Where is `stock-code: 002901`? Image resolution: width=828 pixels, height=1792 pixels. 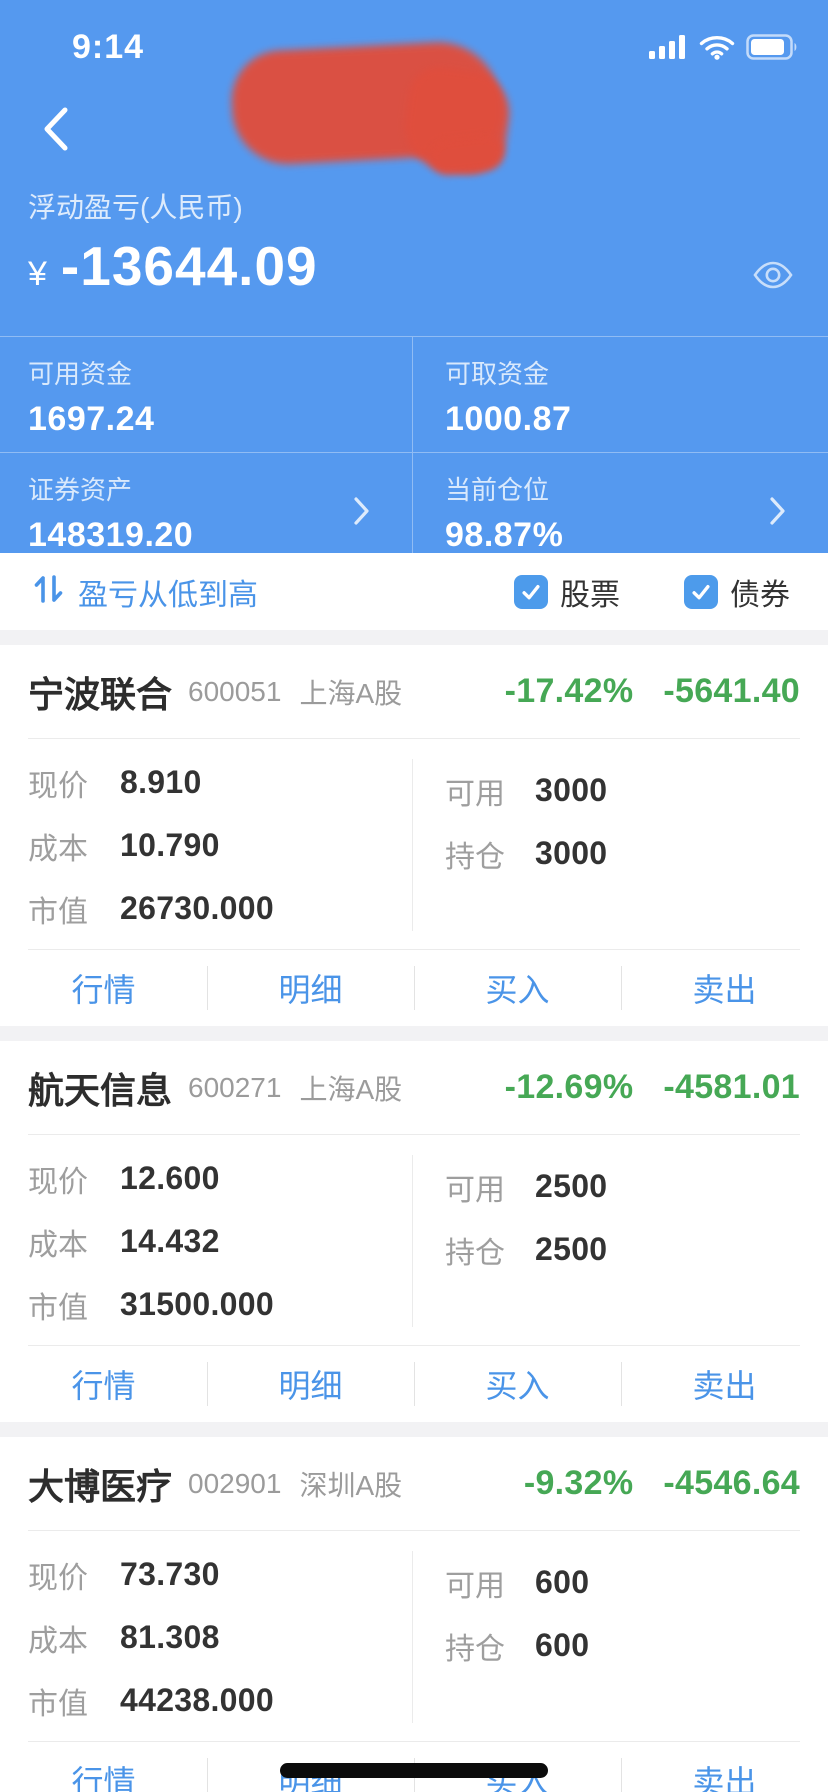
stock-code: 002901 is located at coordinates (235, 1483).